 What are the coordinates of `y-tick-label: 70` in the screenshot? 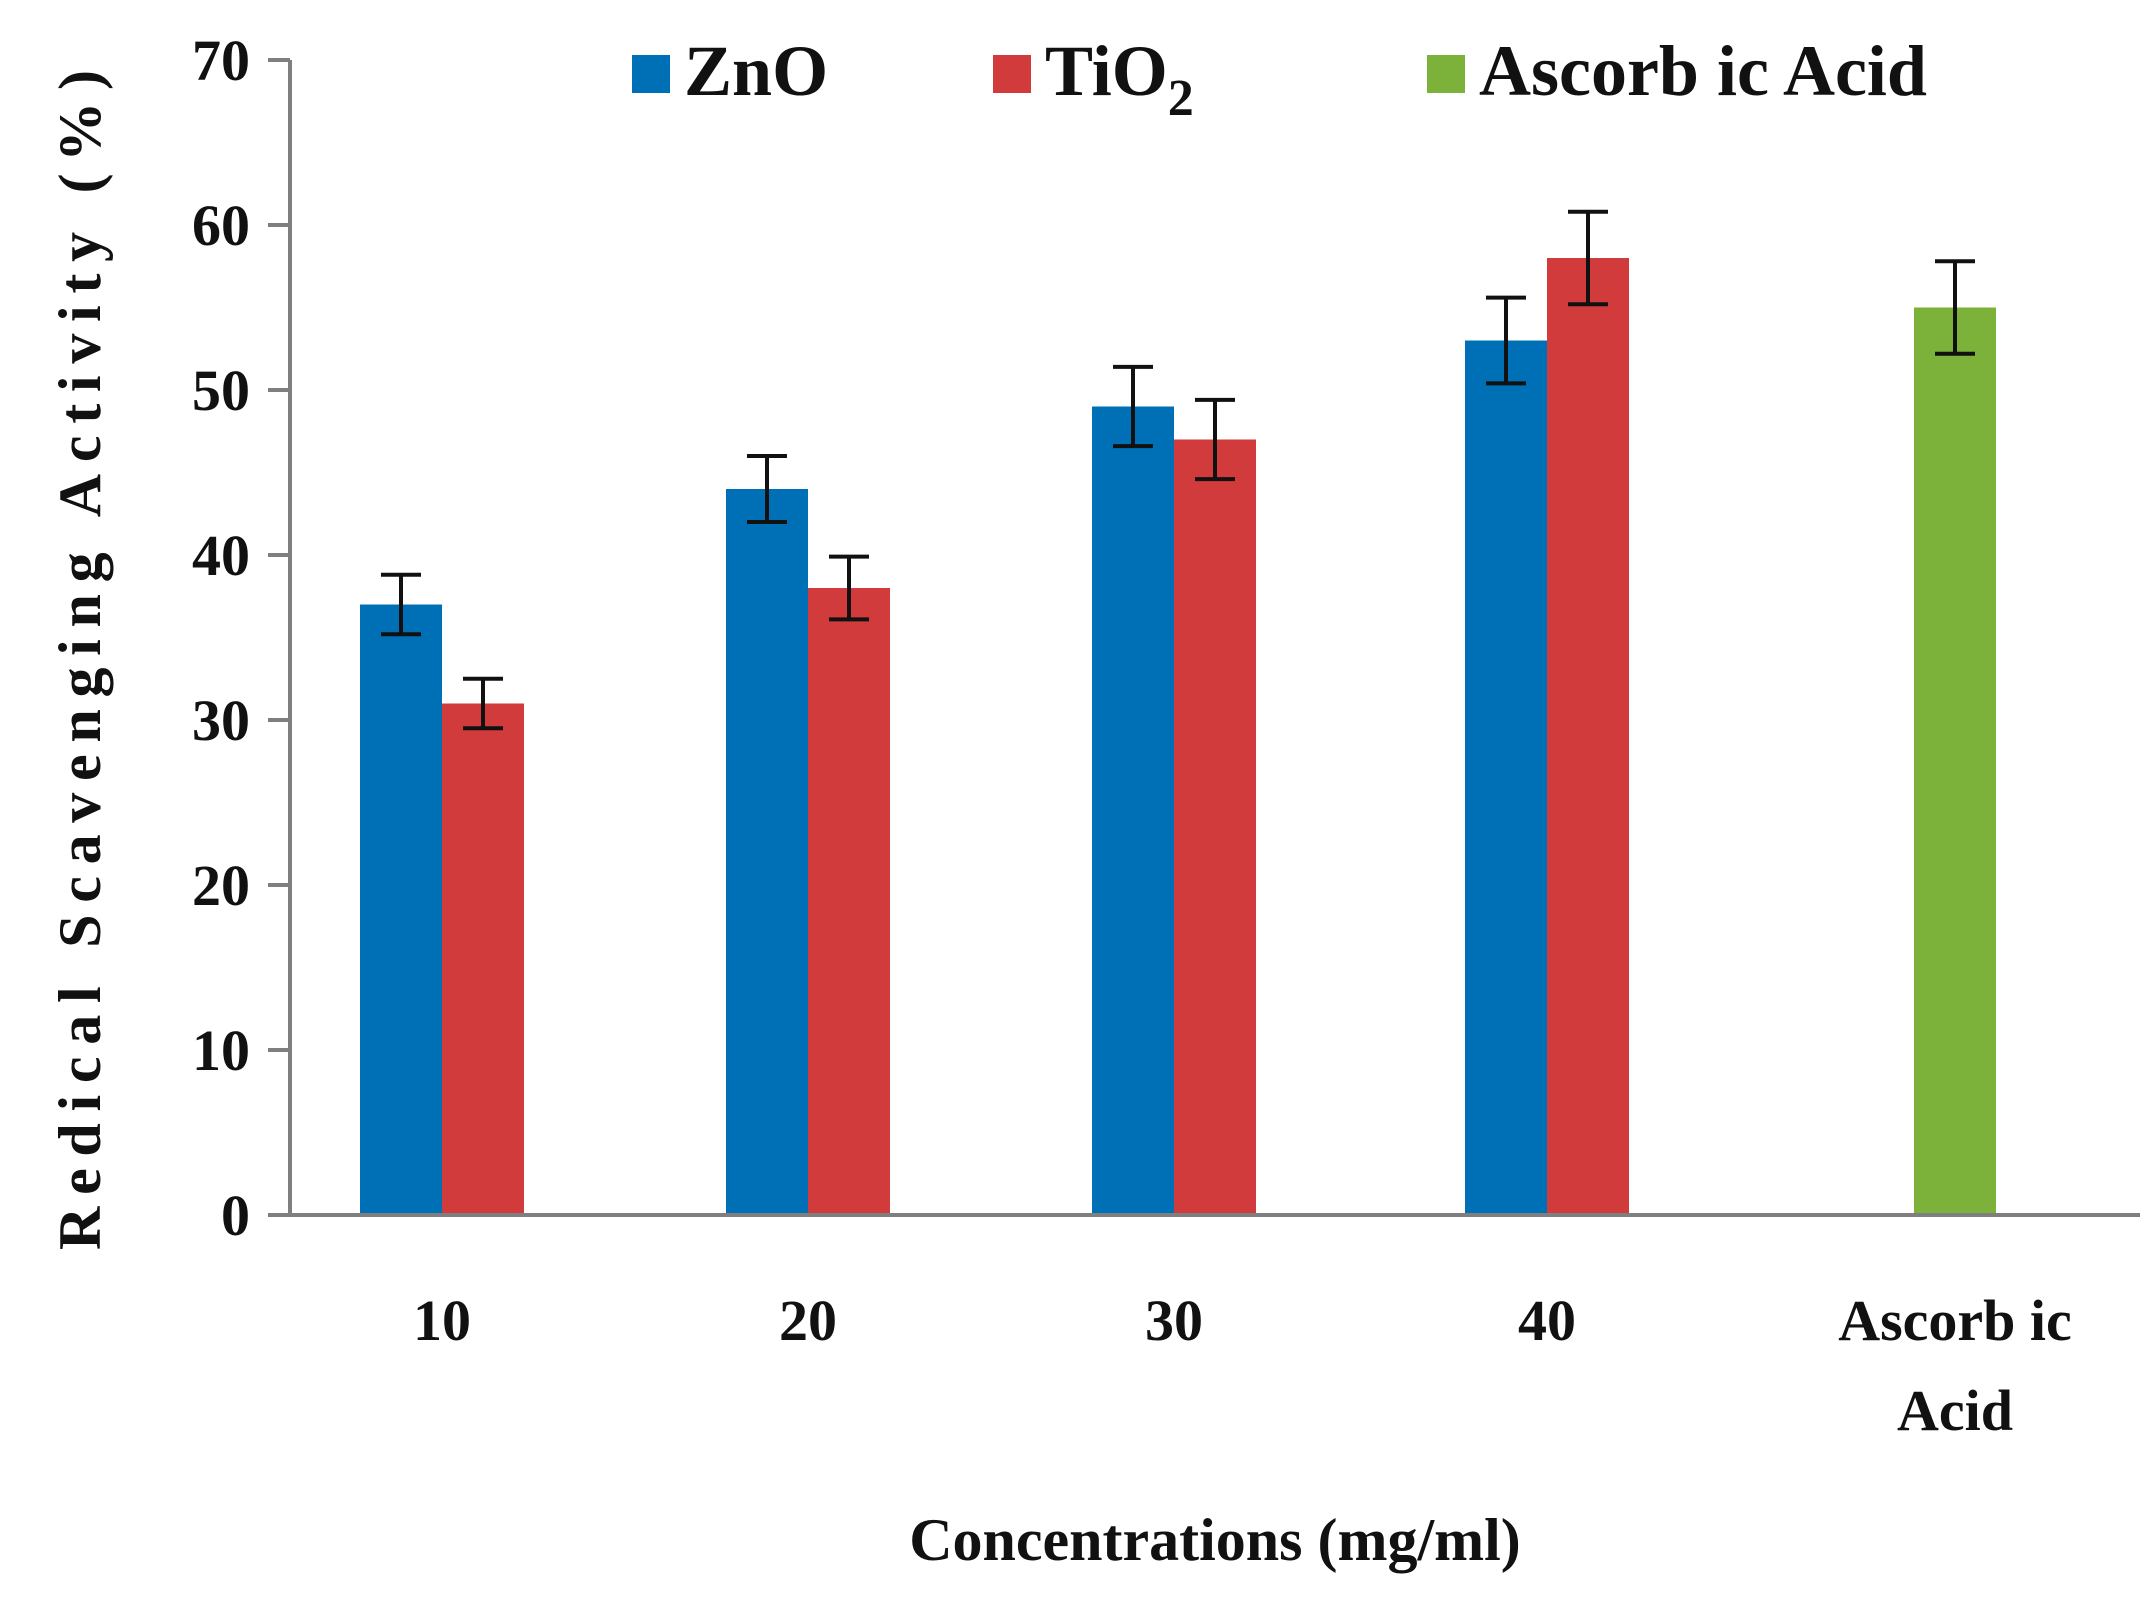 It's located at (221, 60).